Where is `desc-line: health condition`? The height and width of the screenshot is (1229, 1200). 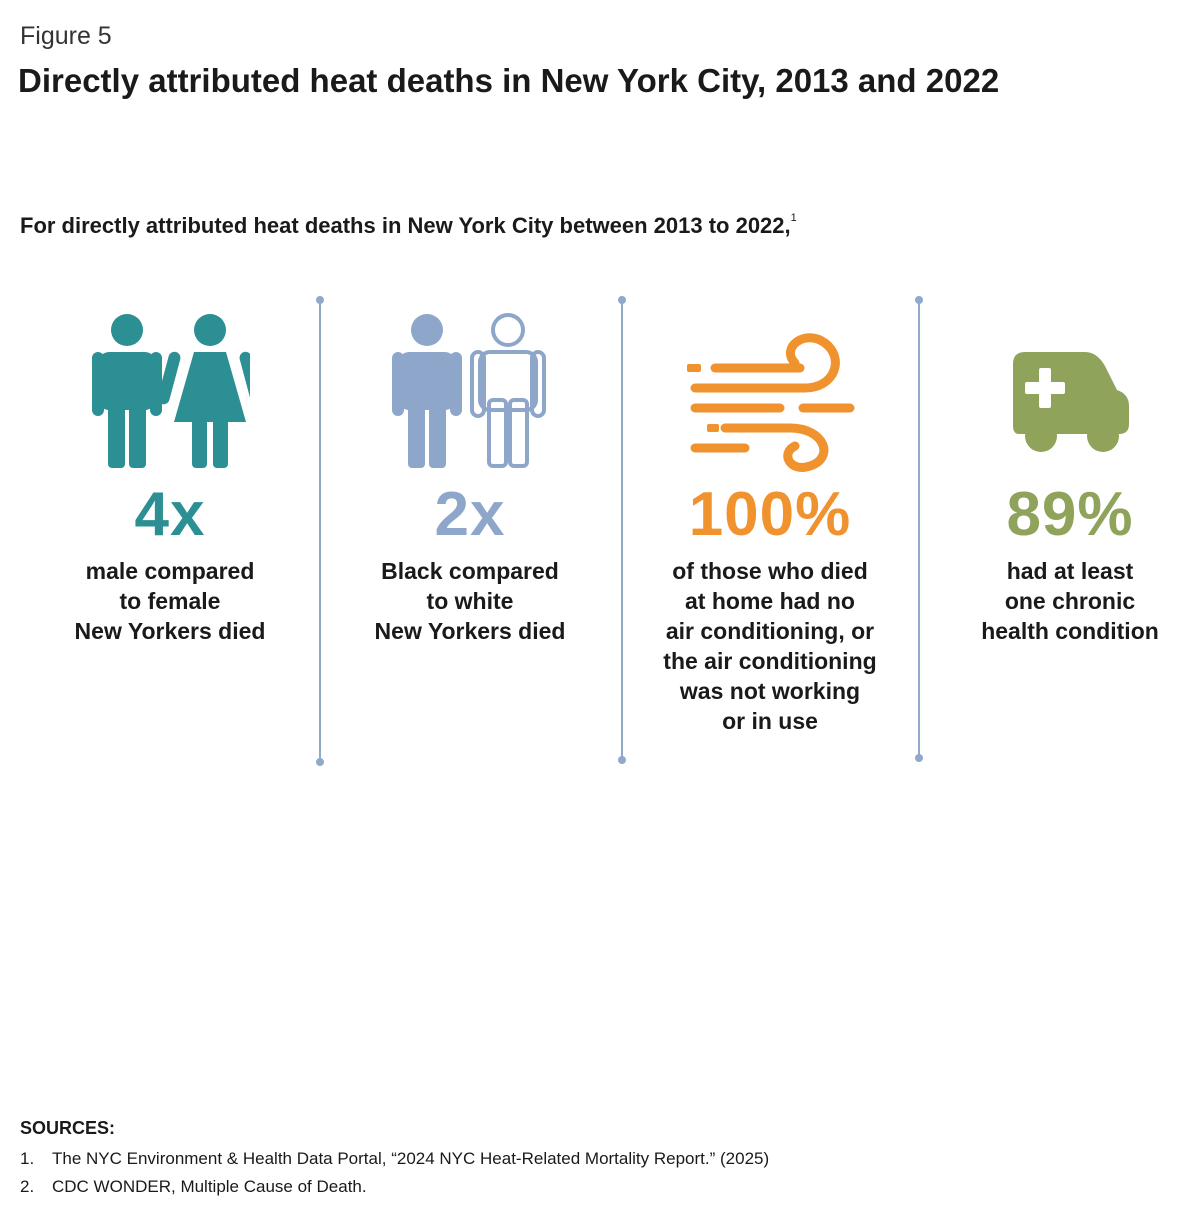 desc-line: health condition is located at coordinates (1070, 631).